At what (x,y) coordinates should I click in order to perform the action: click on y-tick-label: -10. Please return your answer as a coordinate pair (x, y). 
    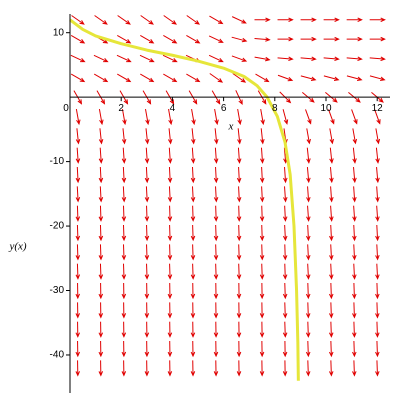
    Looking at the image, I should click on (57, 161).